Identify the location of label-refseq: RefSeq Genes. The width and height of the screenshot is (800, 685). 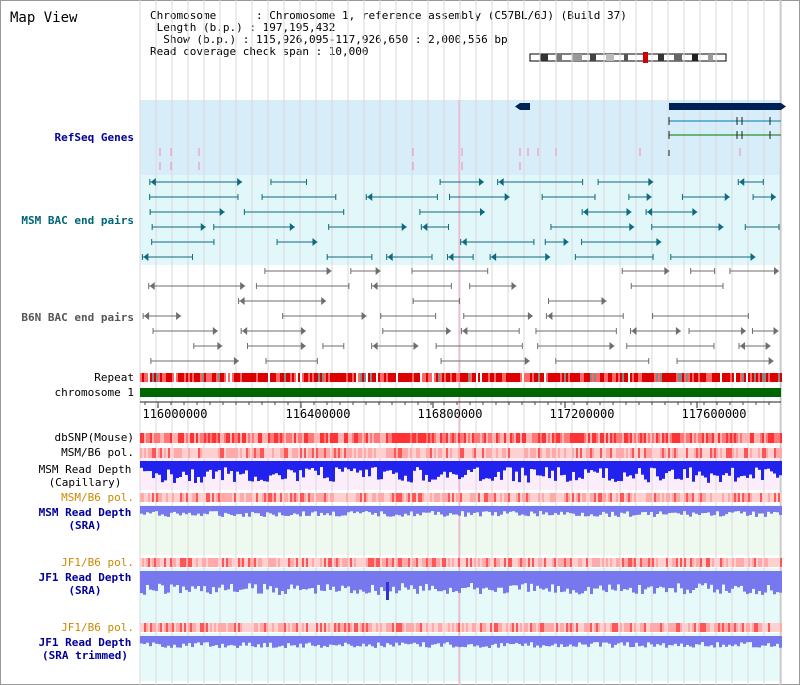
(94, 137).